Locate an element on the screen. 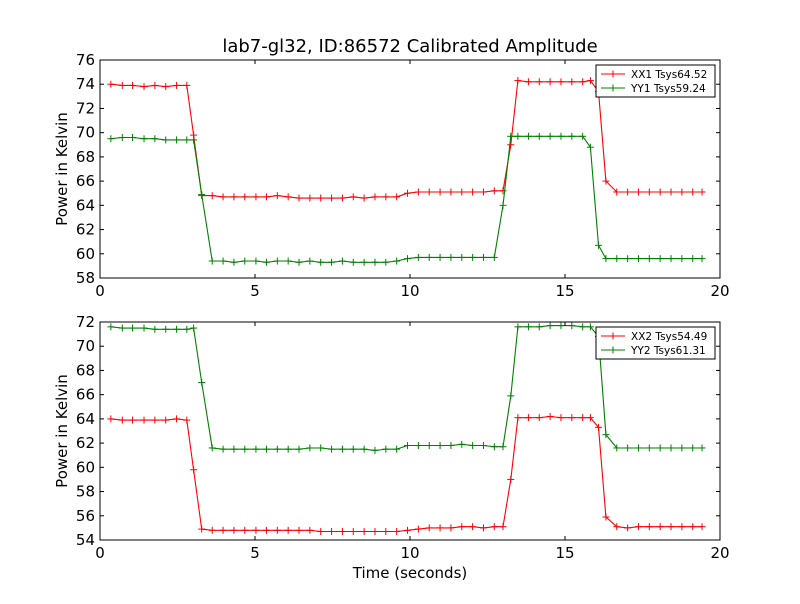  chart1-title: lab7-gl32, ID:86572 Calibrated Amplitude is located at coordinates (409, 46).